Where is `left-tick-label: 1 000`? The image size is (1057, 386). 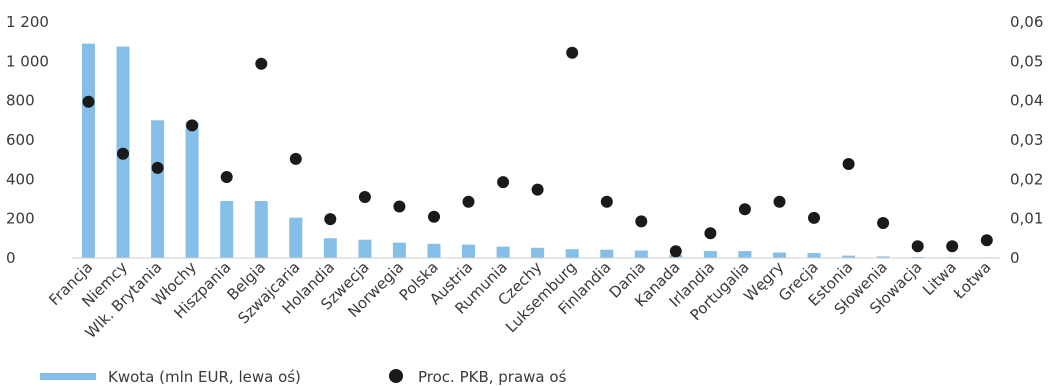
left-tick-label: 1 000 is located at coordinates (27, 61).